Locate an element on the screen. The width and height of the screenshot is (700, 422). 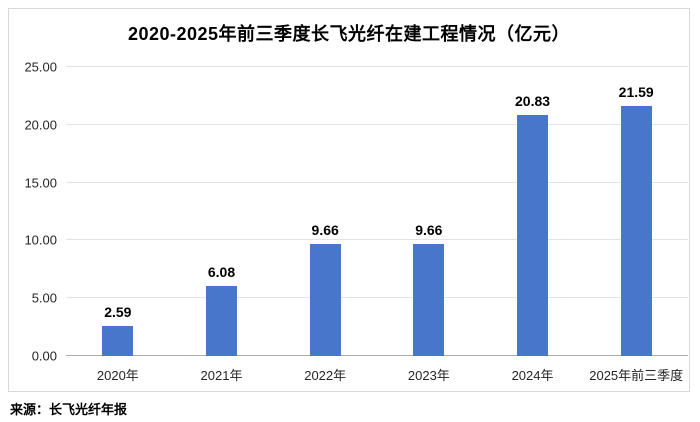
bar-column: 21.59 is located at coordinates (636, 211).